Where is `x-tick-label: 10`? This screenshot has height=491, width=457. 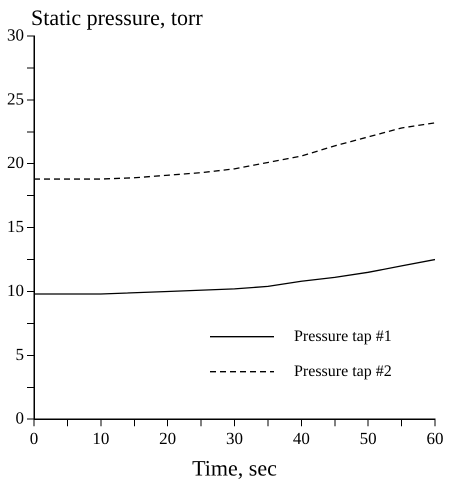 x-tick-label: 10 is located at coordinates (101, 438).